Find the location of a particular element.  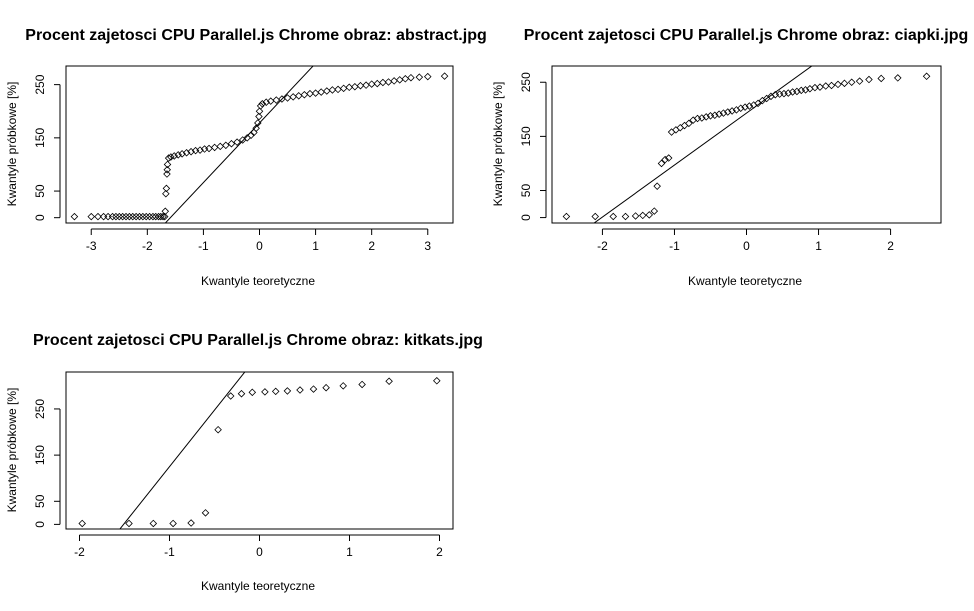

x-tick-label: 3 is located at coordinates (427, 246).